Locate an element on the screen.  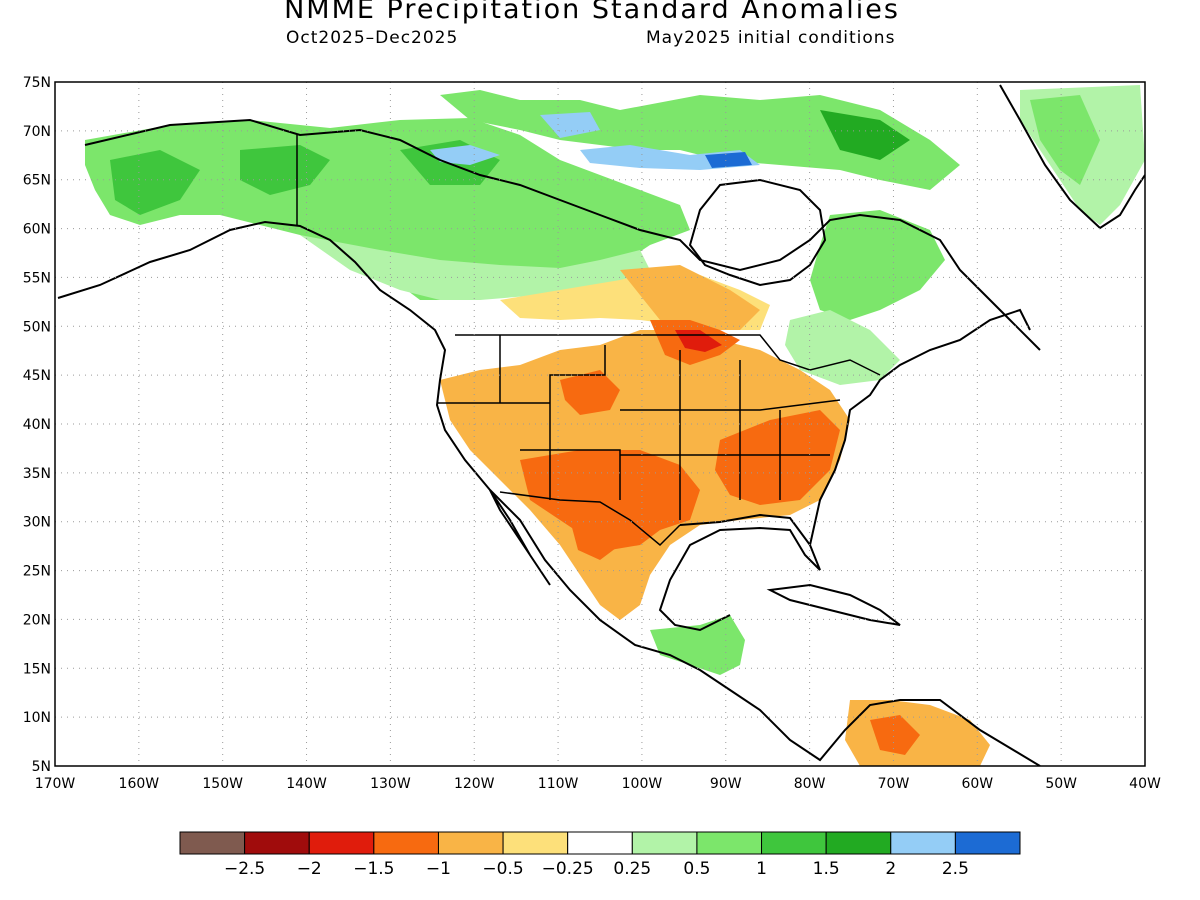
lat-tick-label: 10N is located at coordinates (37, 718).